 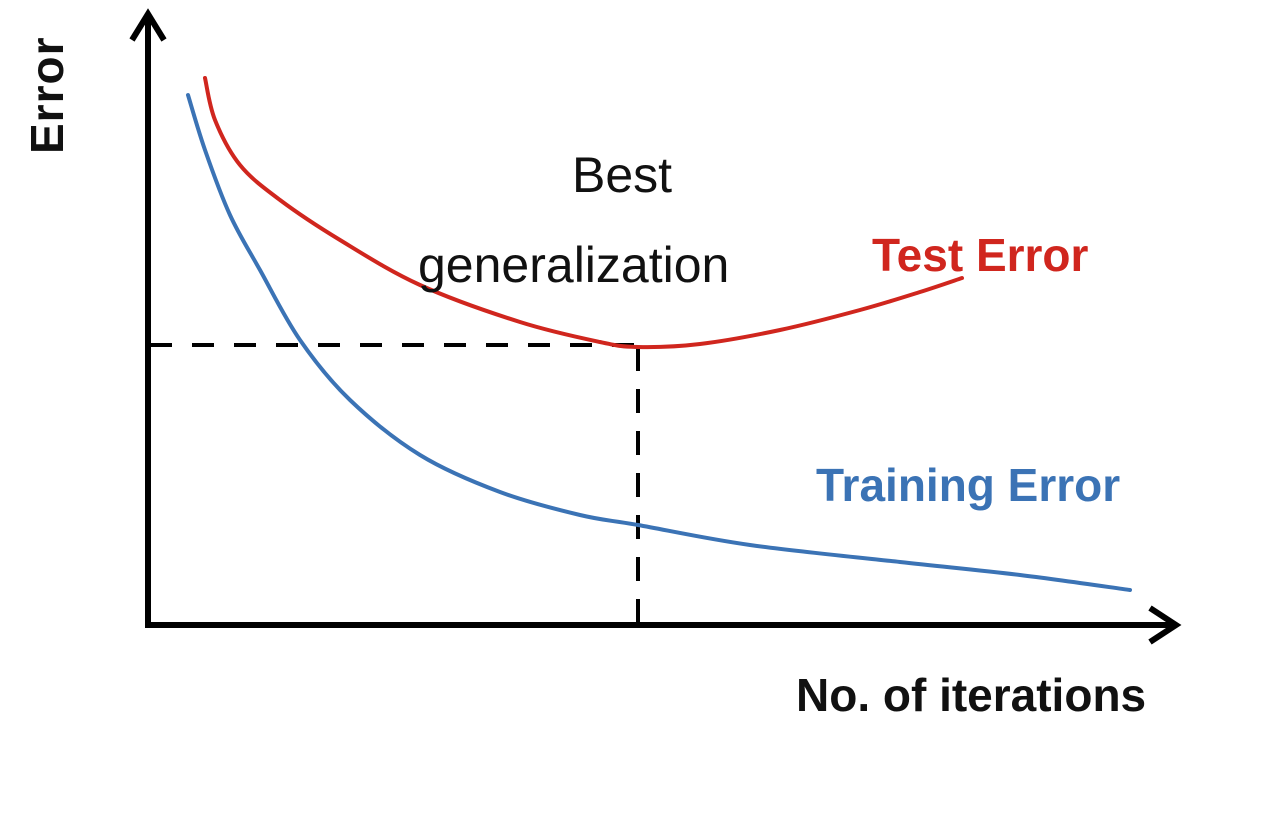 I want to click on annotation-generalization: generalization, so click(x=574, y=265).